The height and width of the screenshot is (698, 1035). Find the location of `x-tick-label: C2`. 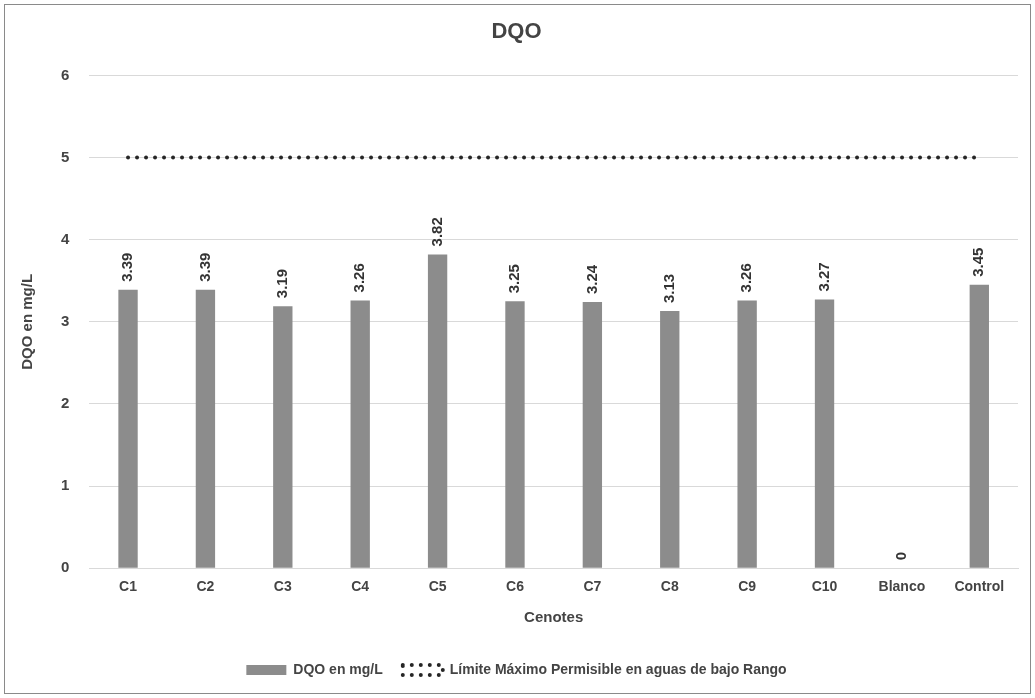

x-tick-label: C2 is located at coordinates (205, 586).